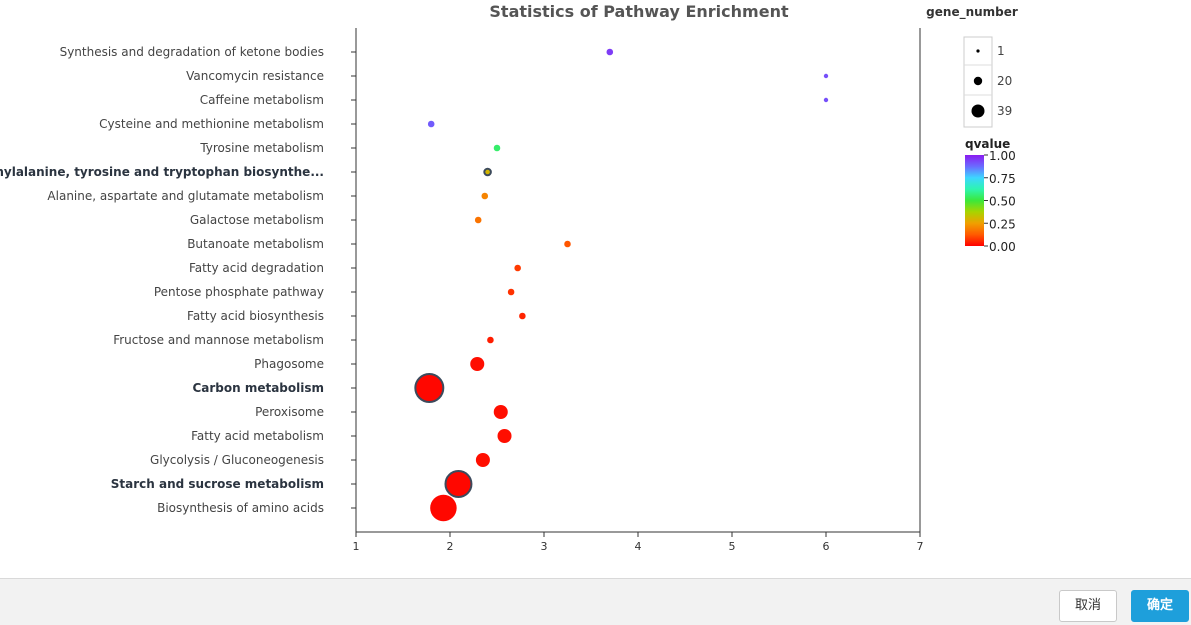 Image resolution: width=1191 pixels, height=625 pixels. What do you see at coordinates (356, 546) in the screenshot?
I see `x-tick-label: 1` at bounding box center [356, 546].